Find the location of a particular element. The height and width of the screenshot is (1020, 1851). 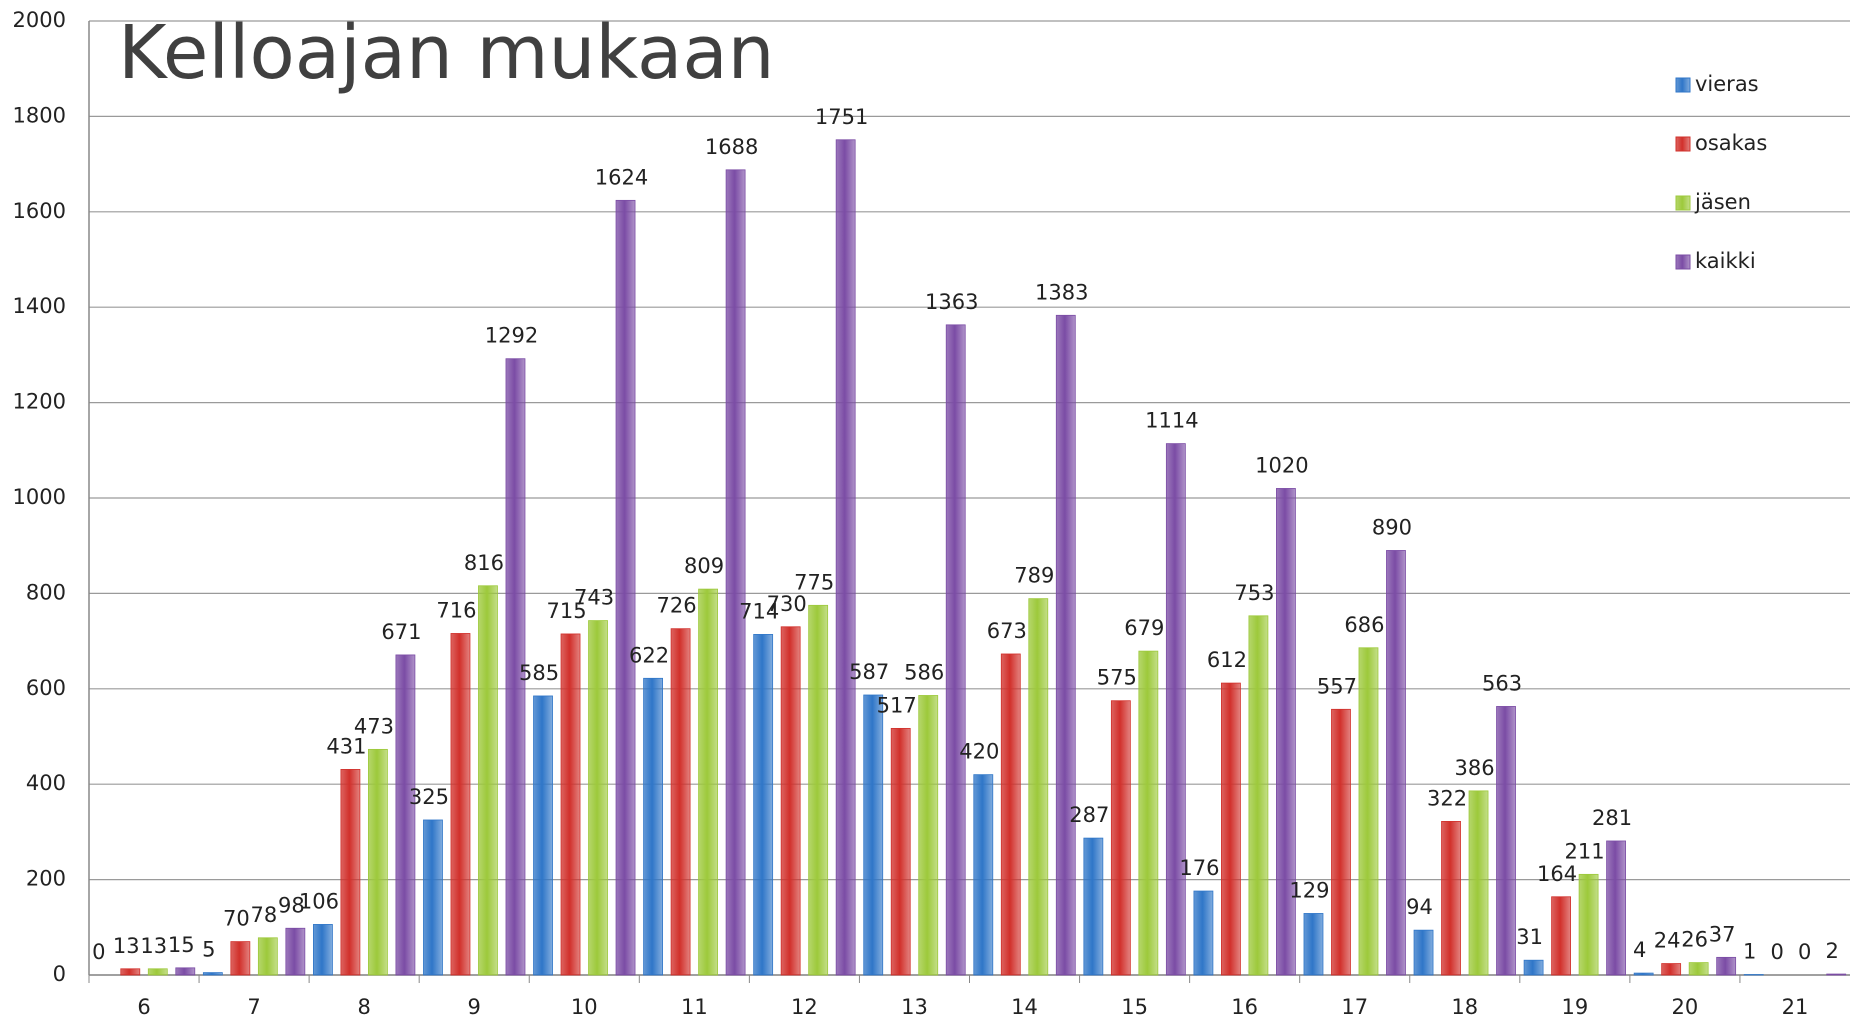

data-label: 563 is located at coordinates (1502, 683).